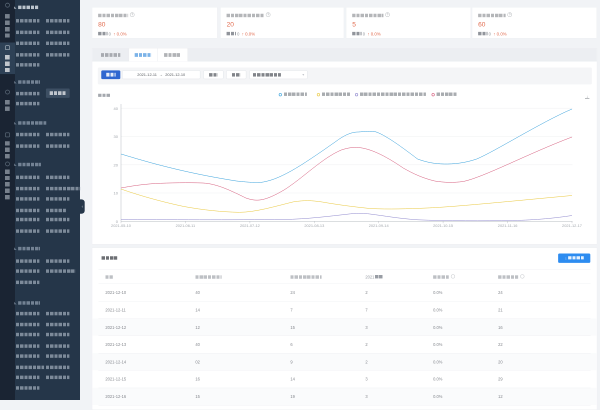  What do you see at coordinates (250, 225) in the screenshot?
I see `svg-text: 2021-07-12` at bounding box center [250, 225].